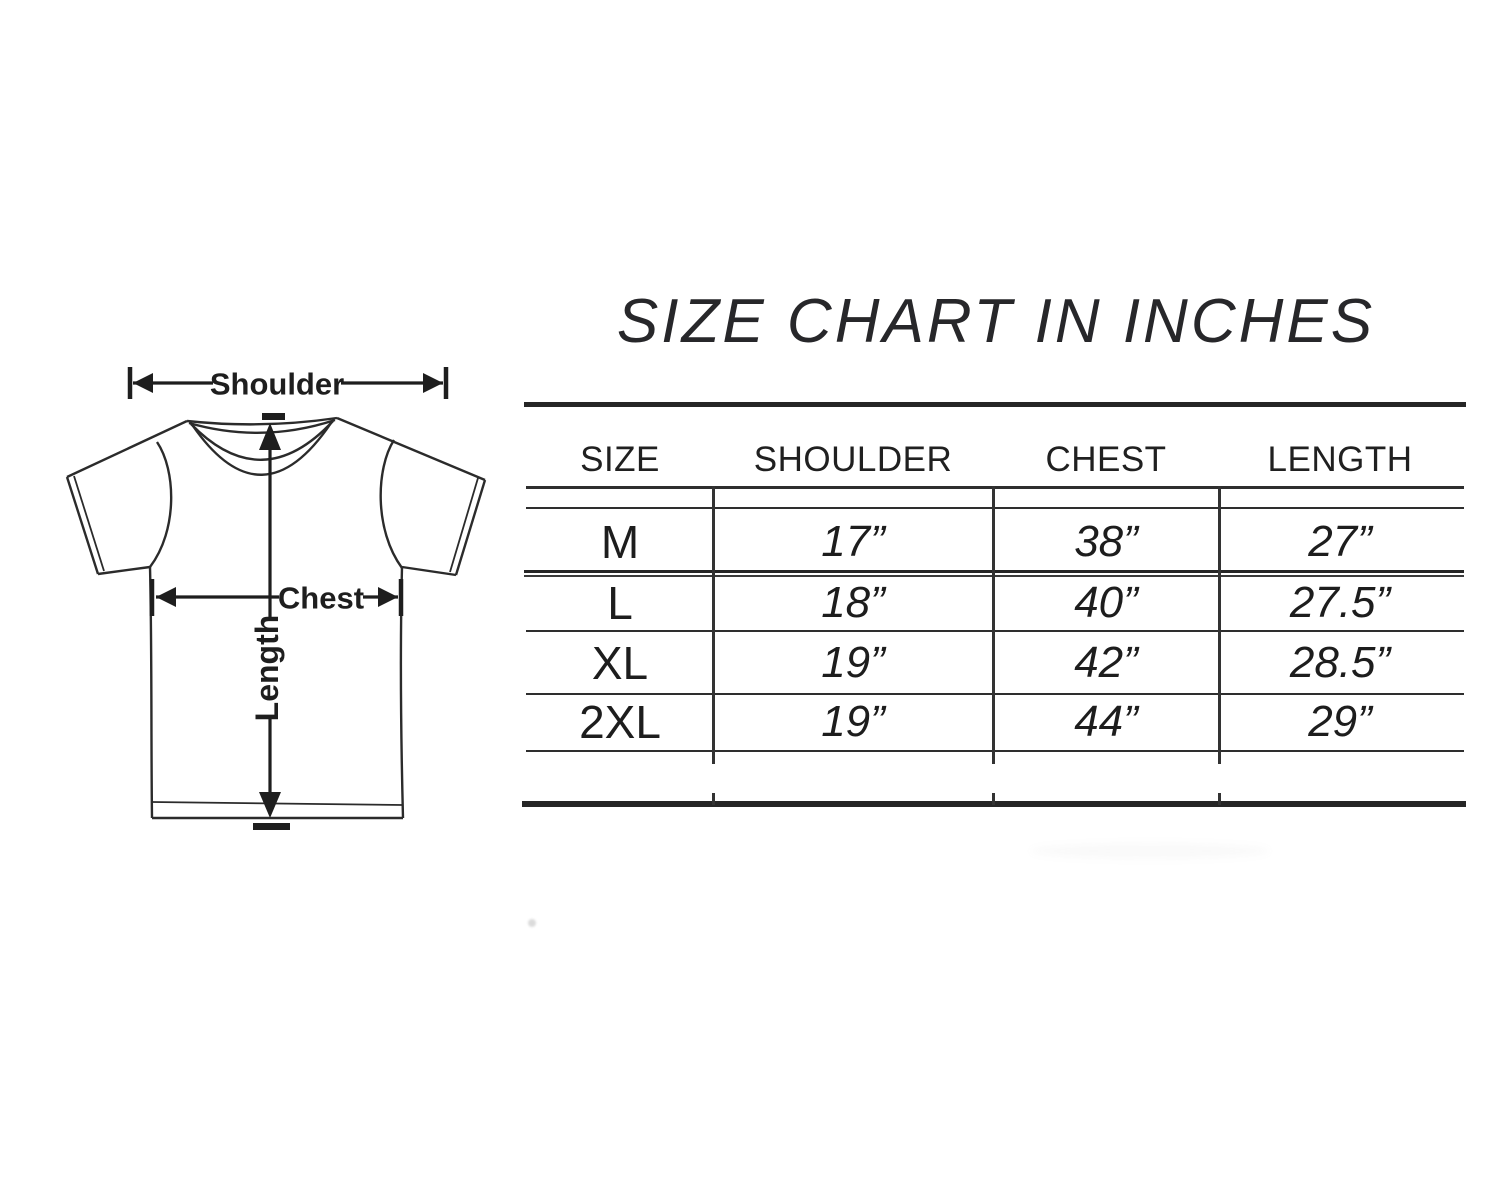 The image size is (1500, 1199). Describe the element at coordinates (270, 436) in the screenshot. I see `length-dim-top-arrowhead` at that location.